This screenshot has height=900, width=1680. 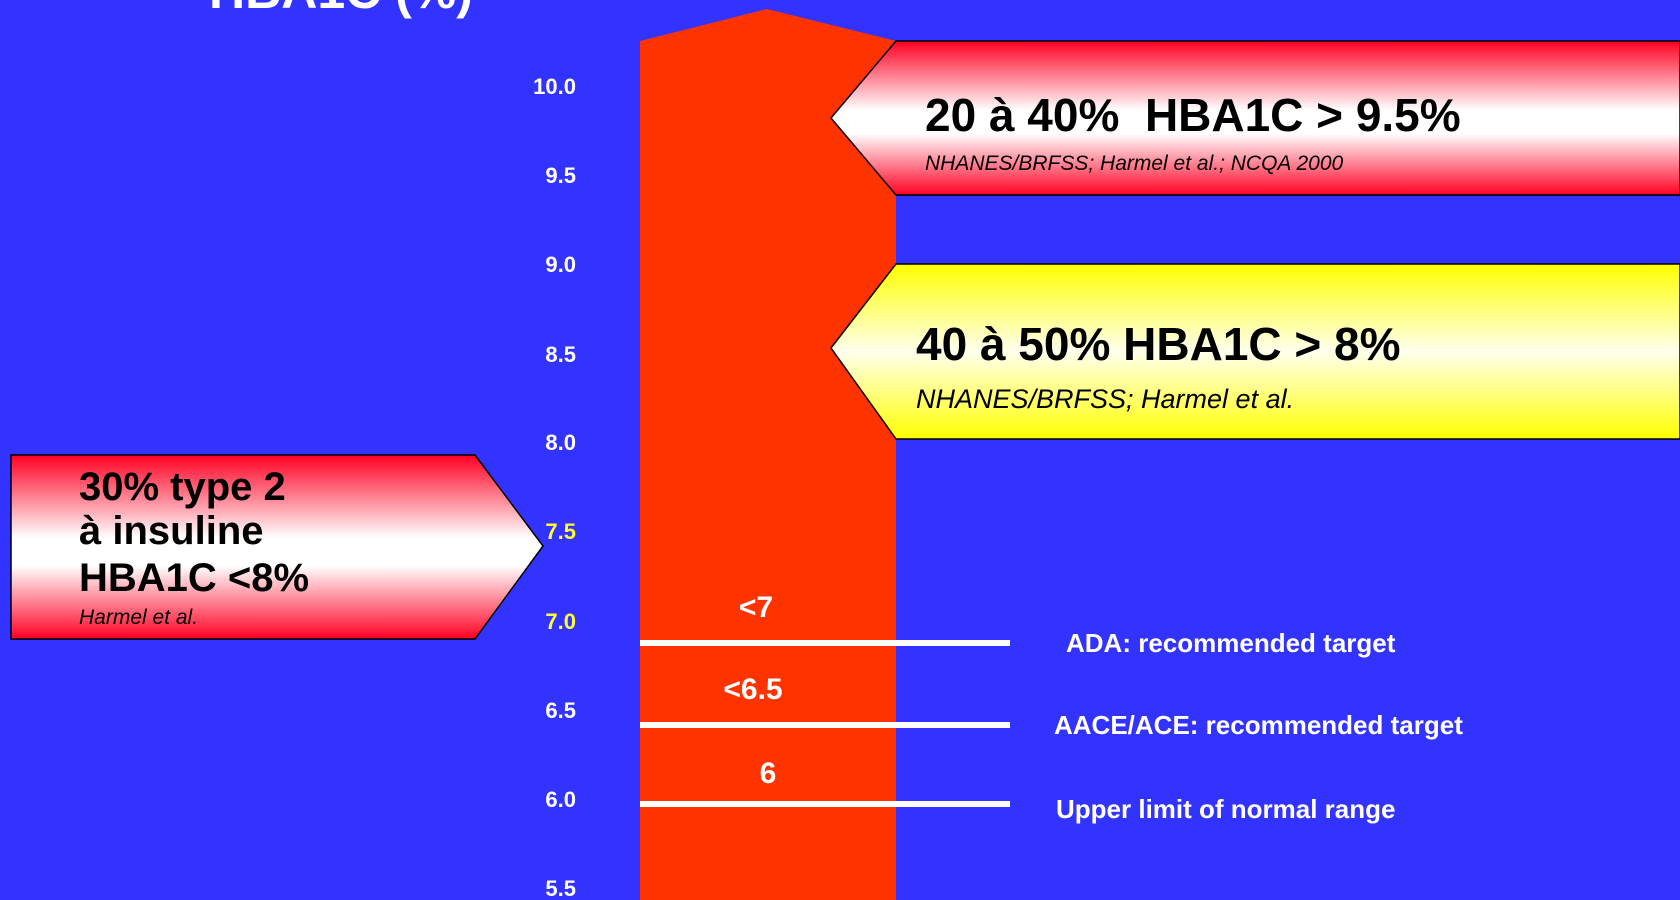 I want to click on left-callout-line: à insuline, so click(x=171, y=531).